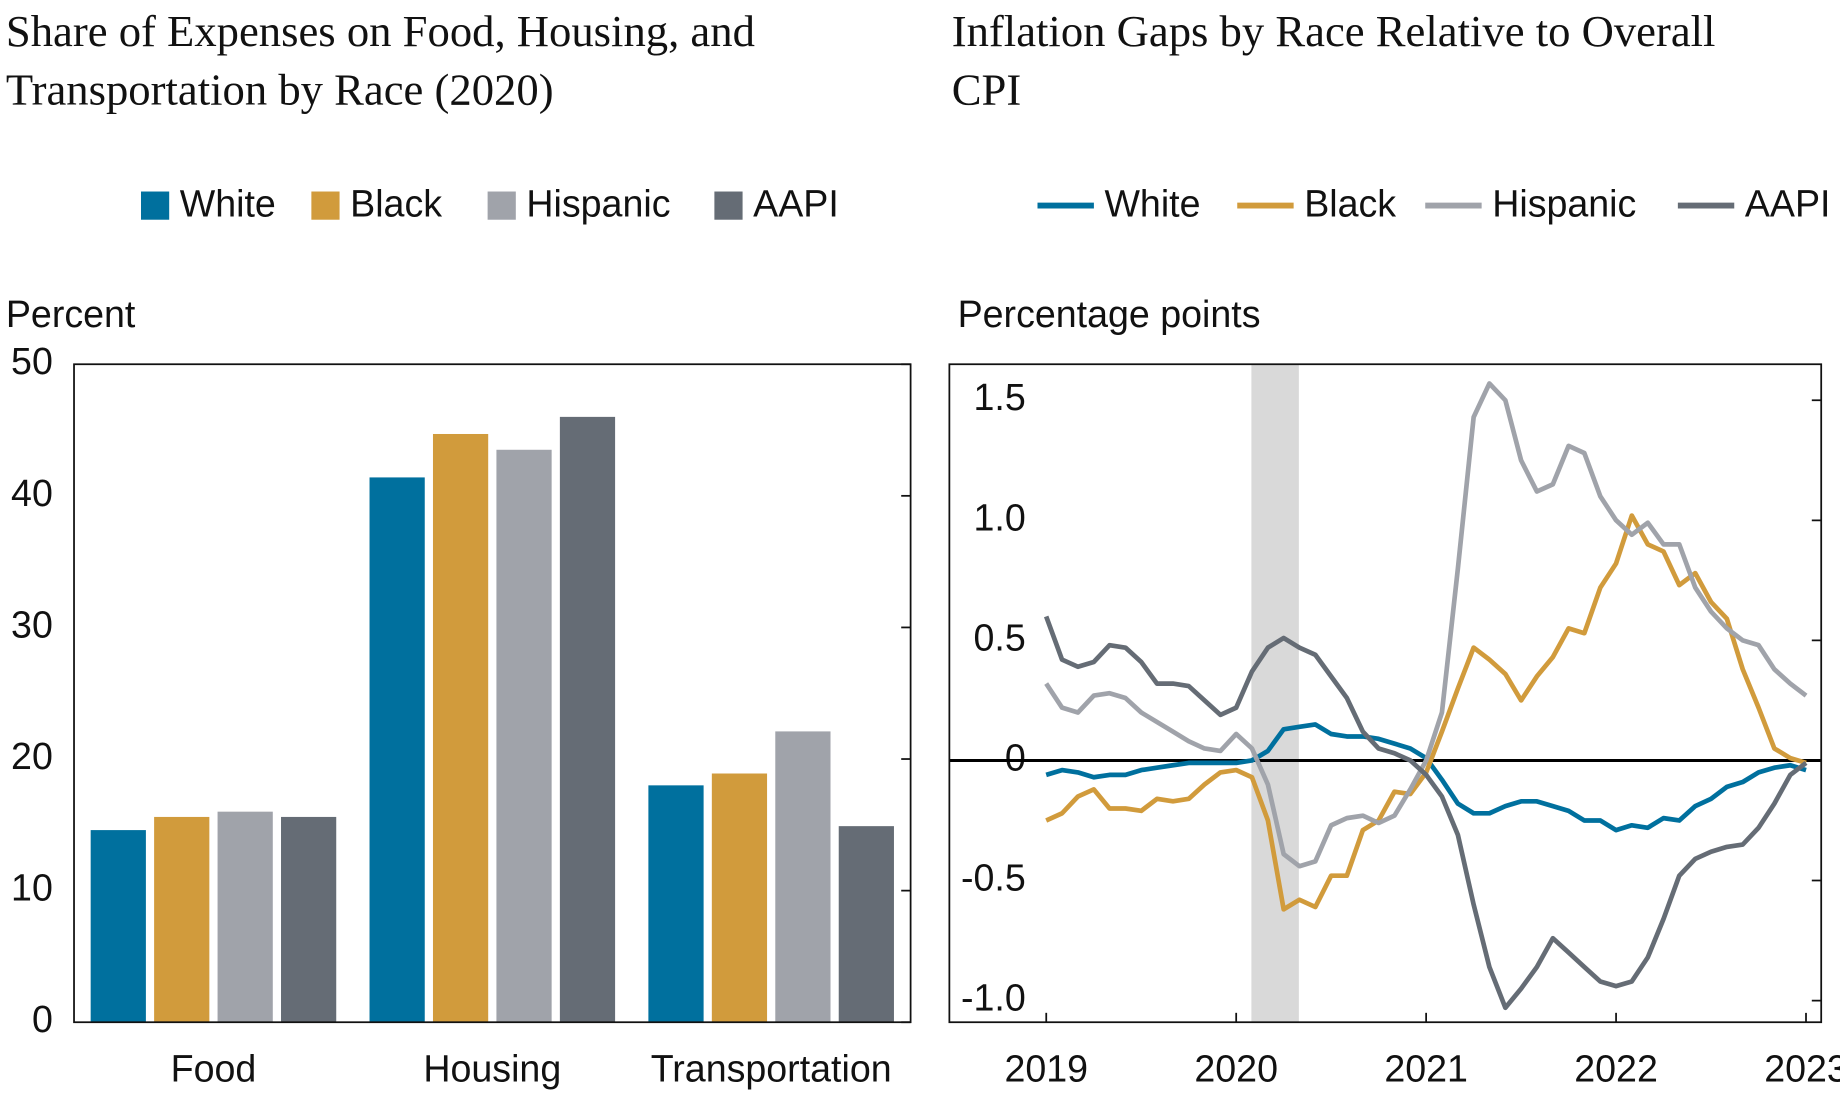  Describe the element at coordinates (999, 637) in the screenshot. I see `y-tick-label: 0.5` at that location.